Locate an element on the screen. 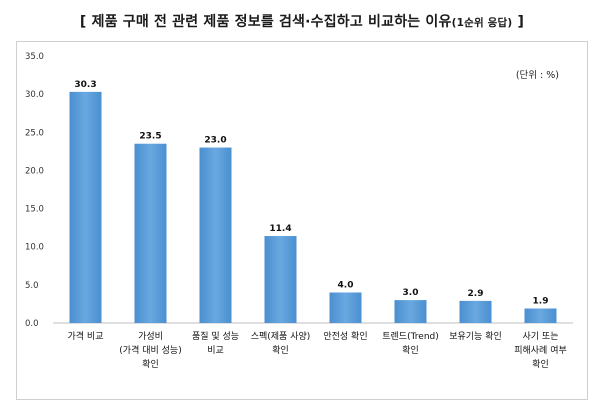  x-tick-label: 가격 비교 is located at coordinates (86, 336).